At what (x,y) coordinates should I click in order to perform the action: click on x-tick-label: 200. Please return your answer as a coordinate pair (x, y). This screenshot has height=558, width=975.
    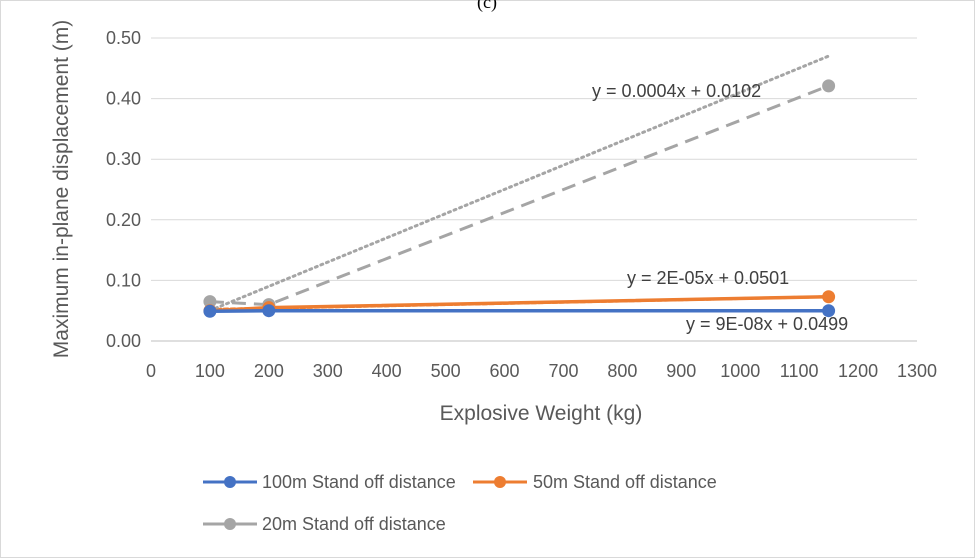
    Looking at the image, I should click on (269, 371).